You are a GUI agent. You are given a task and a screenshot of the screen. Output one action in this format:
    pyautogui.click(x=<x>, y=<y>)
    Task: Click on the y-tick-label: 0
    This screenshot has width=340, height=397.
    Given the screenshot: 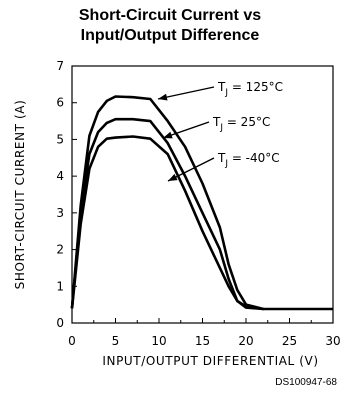 What is the action you would take?
    pyautogui.click(x=60, y=323)
    